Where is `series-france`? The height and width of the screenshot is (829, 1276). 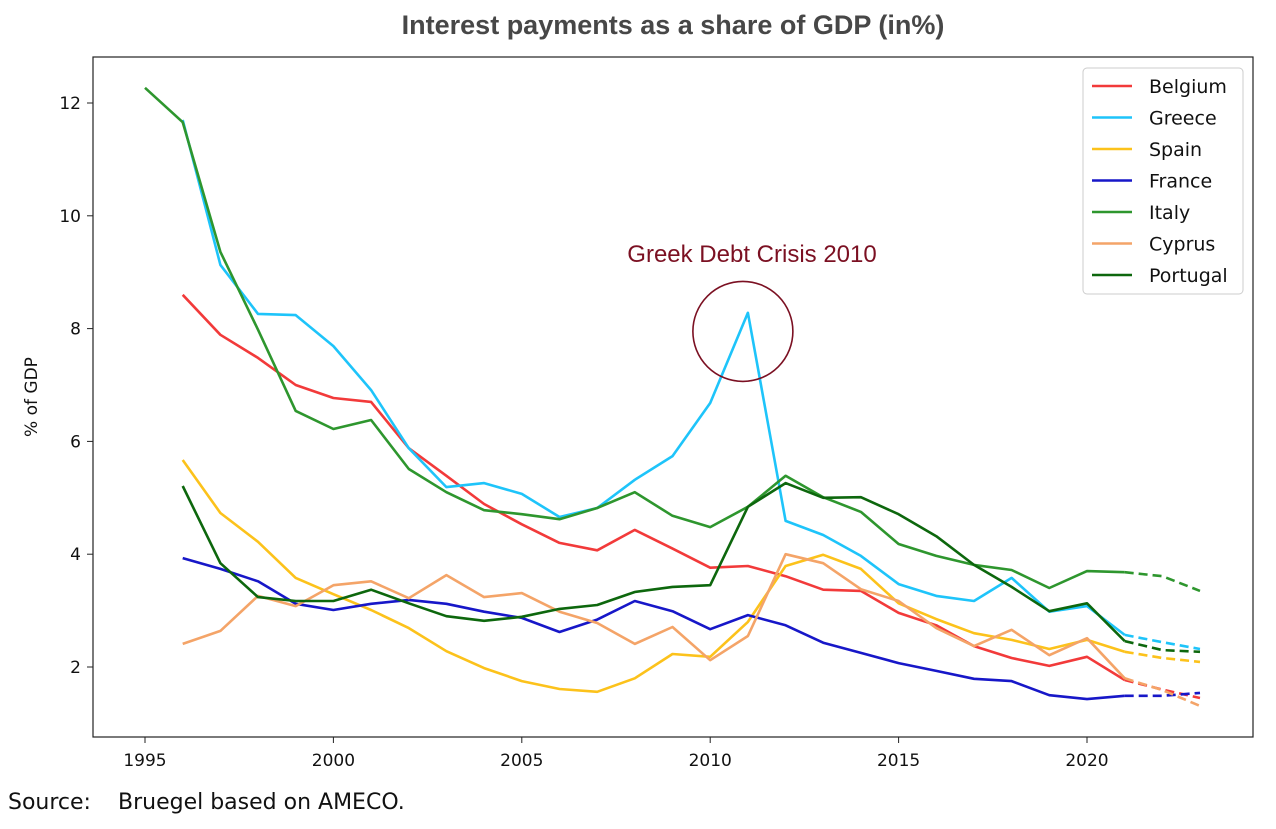 series-france is located at coordinates (691, 628).